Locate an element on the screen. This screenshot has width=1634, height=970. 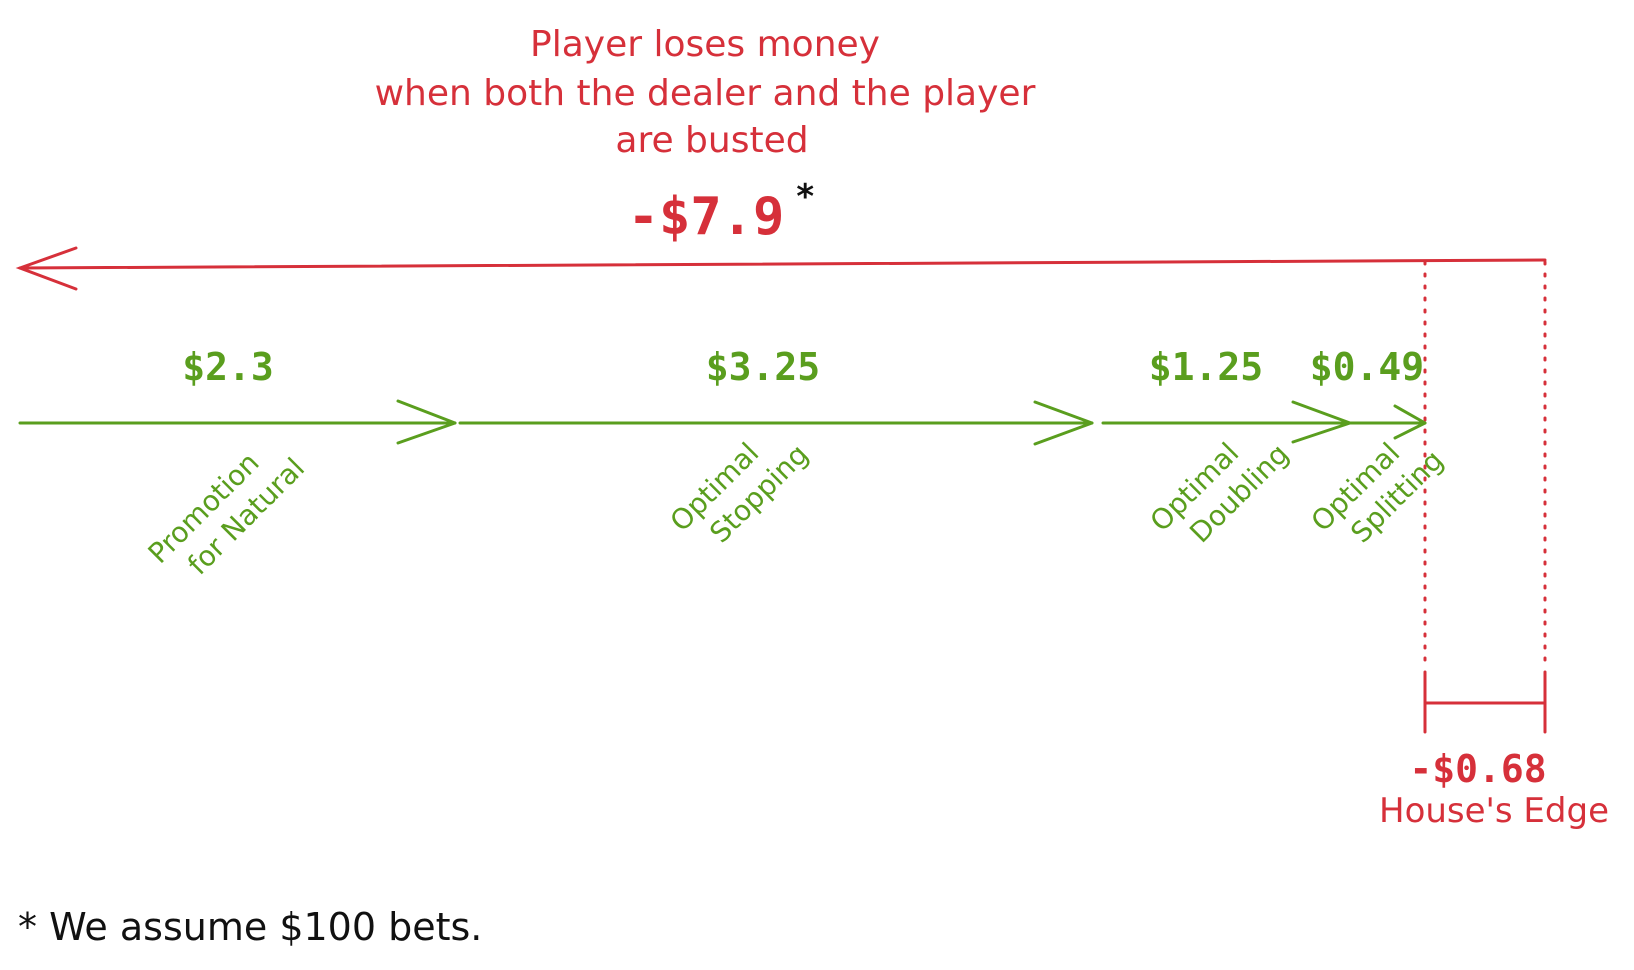
segment-value-promotion: $2.3 is located at coordinates (228, 367).